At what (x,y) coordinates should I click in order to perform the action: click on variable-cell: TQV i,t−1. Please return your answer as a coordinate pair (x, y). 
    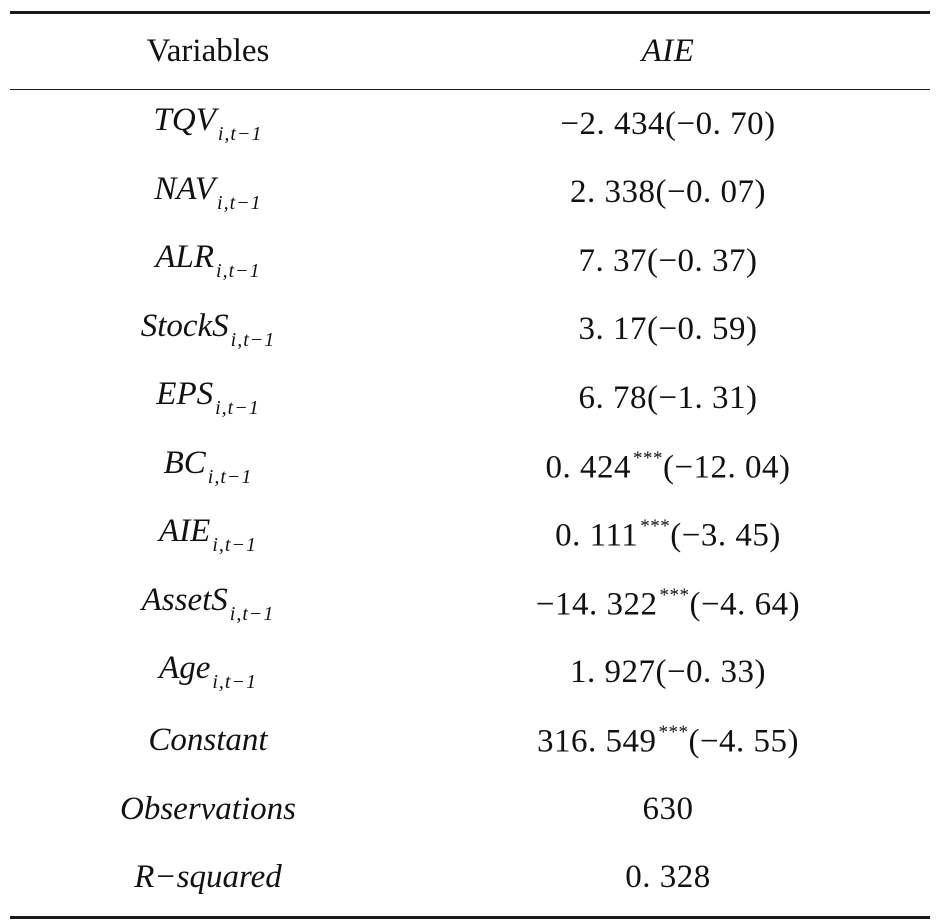
    Looking at the image, I should click on (208, 124).